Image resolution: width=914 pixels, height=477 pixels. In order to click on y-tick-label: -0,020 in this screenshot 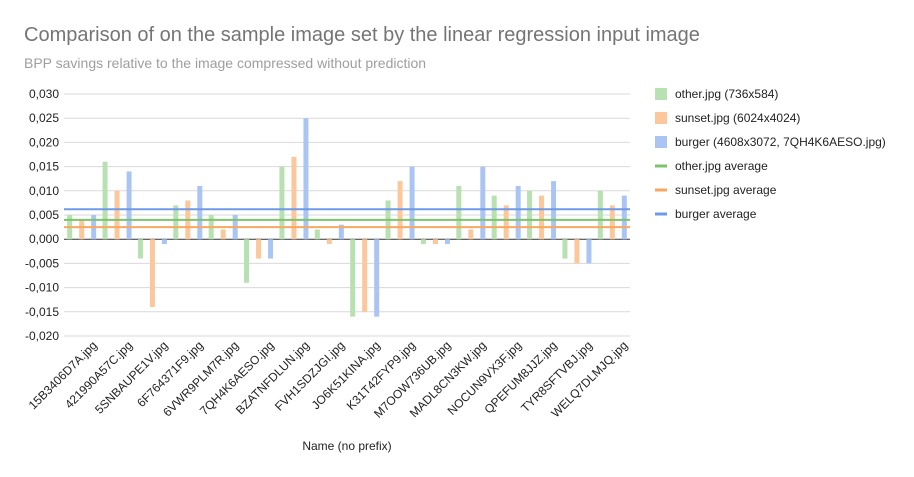, I will do `click(42, 336)`.